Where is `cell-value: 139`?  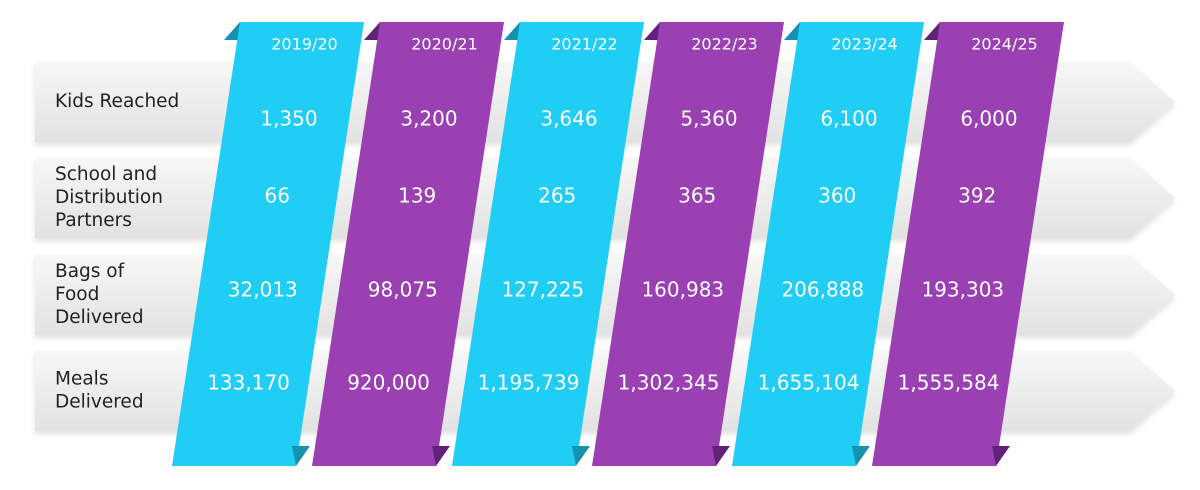 cell-value: 139 is located at coordinates (417, 196).